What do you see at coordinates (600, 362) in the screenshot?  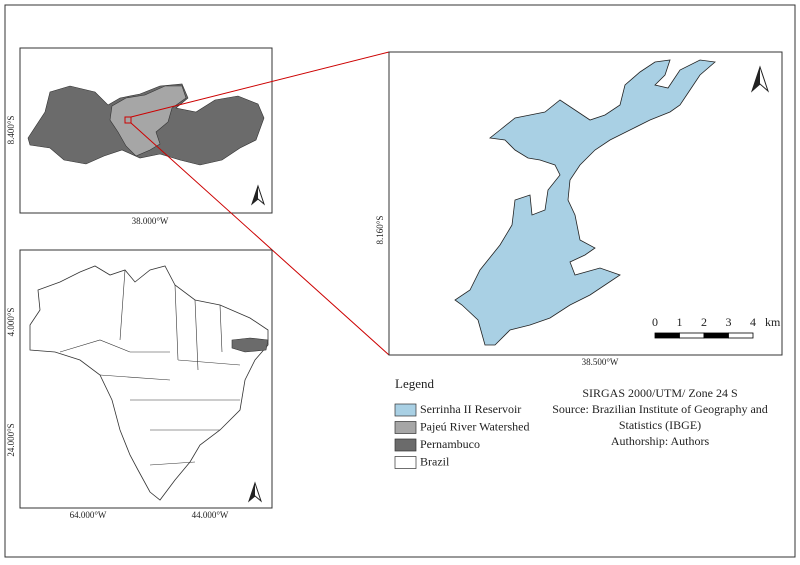 I see `lon-label: 38.500°W` at bounding box center [600, 362].